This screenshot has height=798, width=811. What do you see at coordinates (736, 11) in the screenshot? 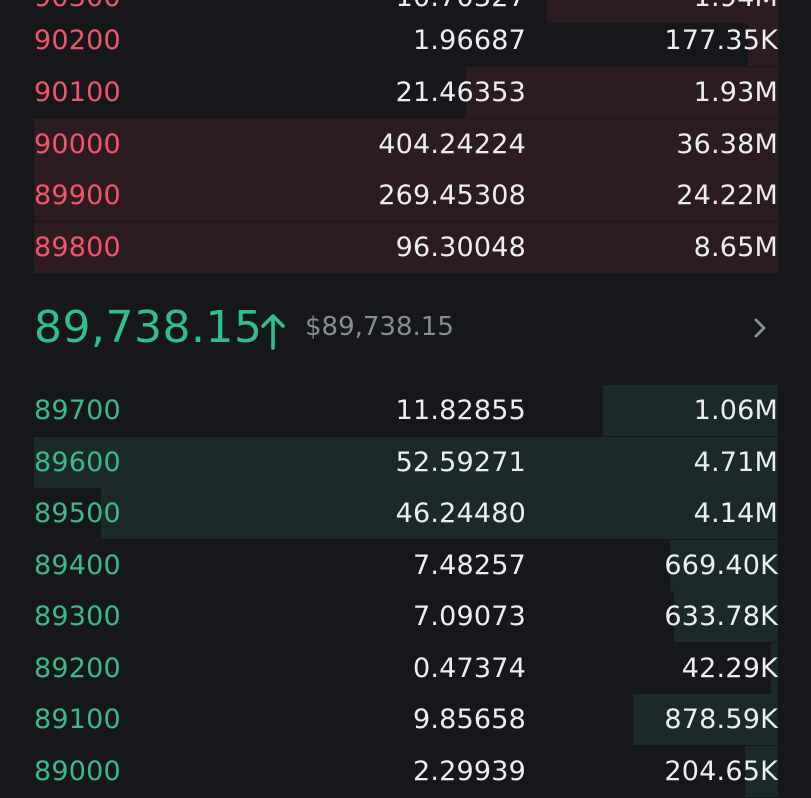
I see `ask-total: 1.94M` at bounding box center [736, 11].